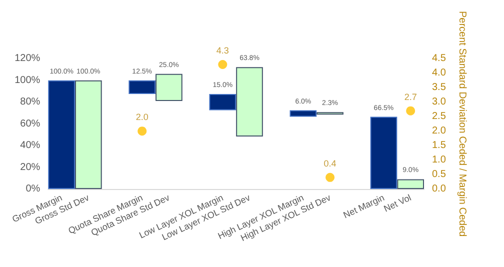  Describe the element at coordinates (439, 58) in the screenshot. I see `y2-tick-label: 4.5` at that location.